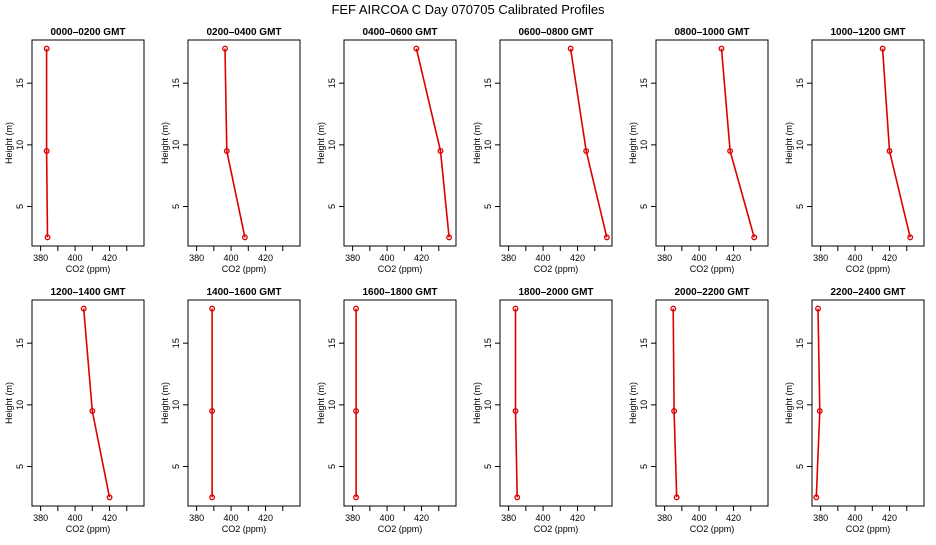 The height and width of the screenshot is (545, 936). What do you see at coordinates (87, 292) in the screenshot?
I see `panel-title: 1200–1400 GMT` at bounding box center [87, 292].